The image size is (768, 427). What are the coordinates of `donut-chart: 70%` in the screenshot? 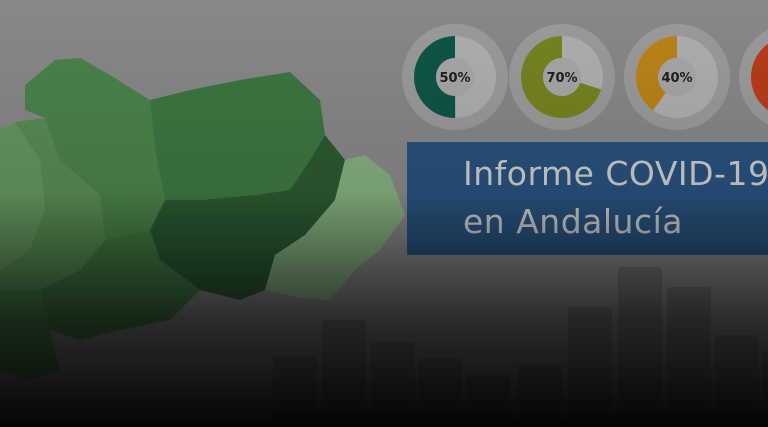 It's located at (562, 77).